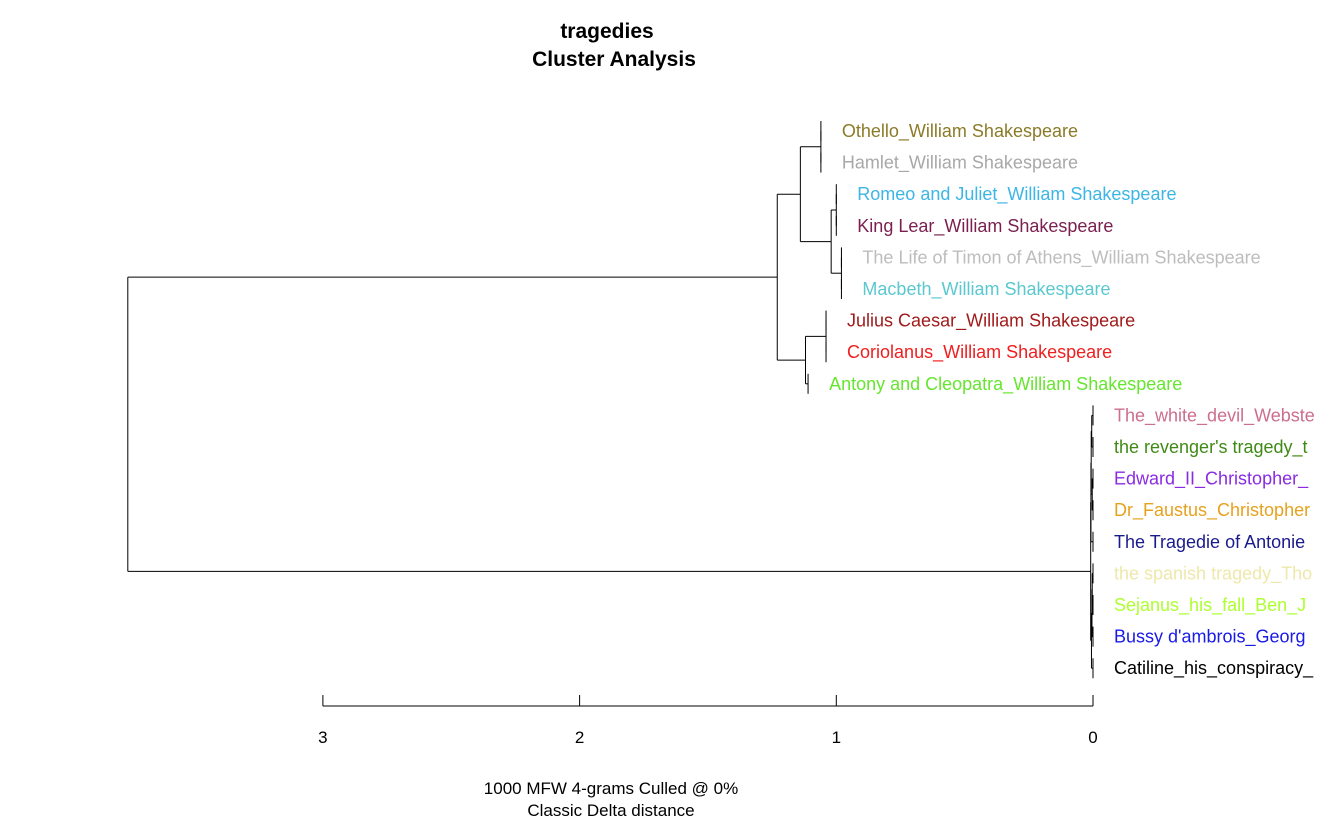  Describe the element at coordinates (611, 788) in the screenshot. I see `x-axis-caption-line1: 1000 MFW 4-grams Culled @ 0%` at that location.